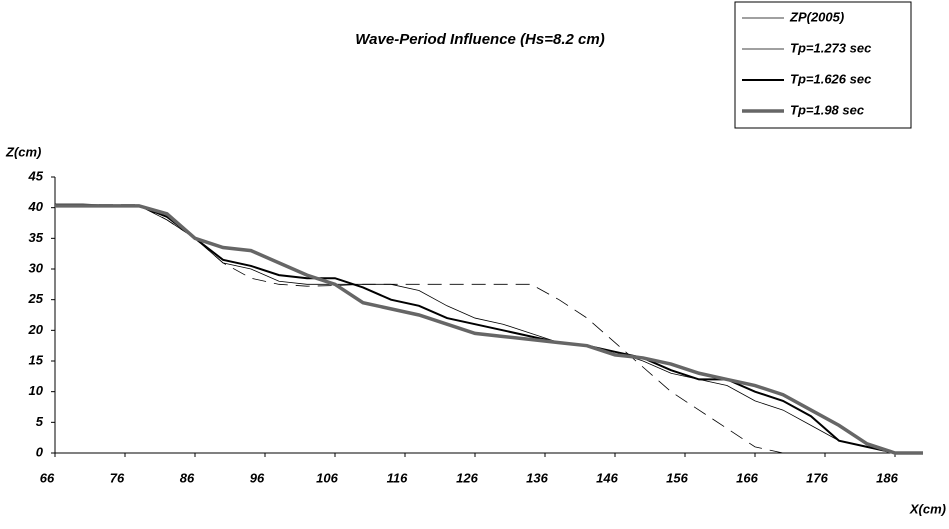 The height and width of the screenshot is (529, 949). Describe the element at coordinates (816, 16) in the screenshot. I see `legend-label: ZP(2005)` at that location.